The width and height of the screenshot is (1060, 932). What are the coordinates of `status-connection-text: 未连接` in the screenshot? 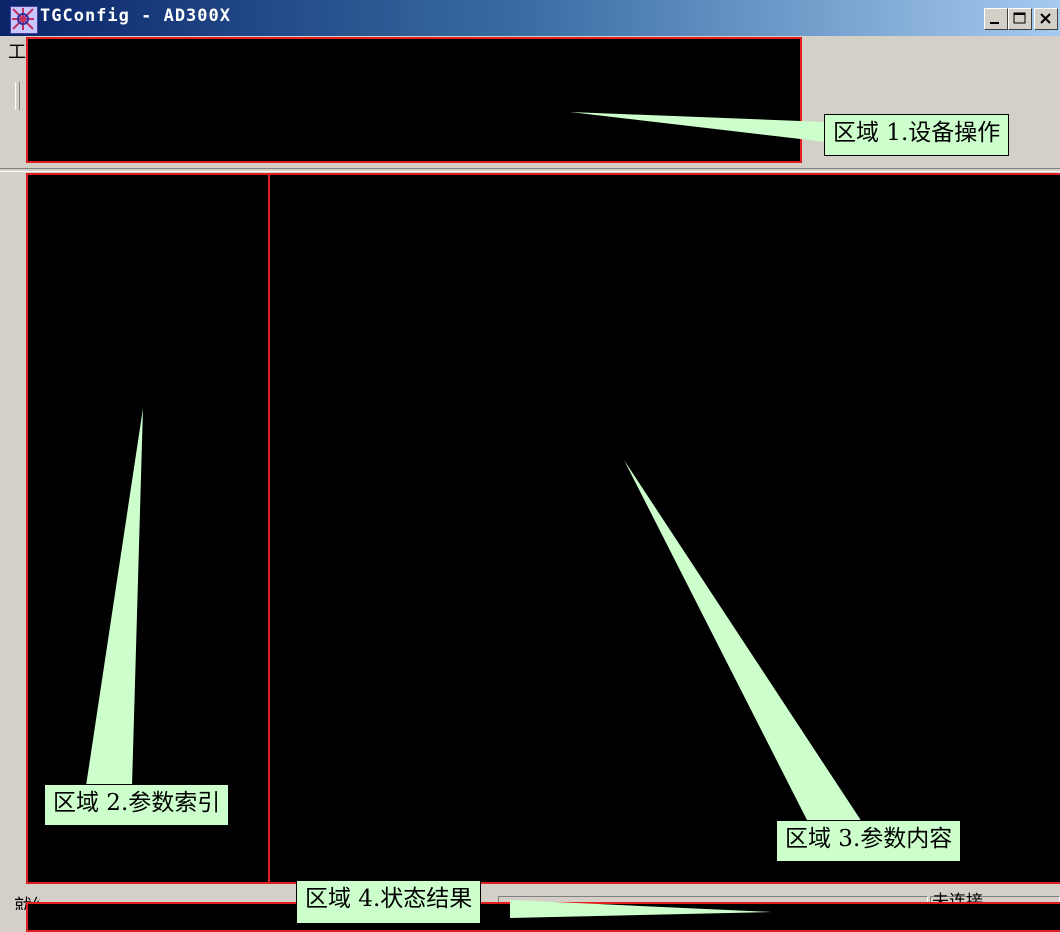 It's located at (957, 897).